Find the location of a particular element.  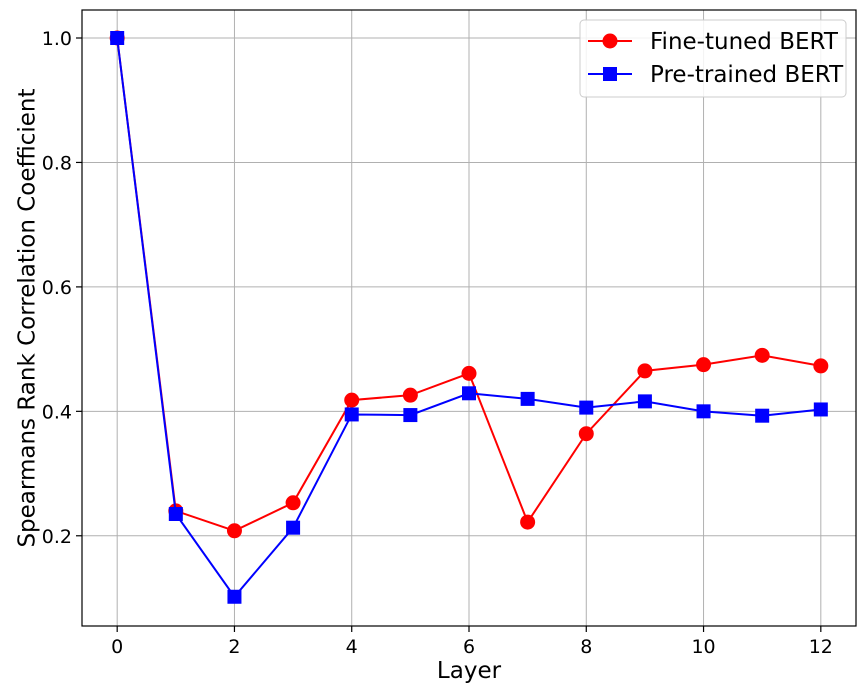

y-tick-label: 0.2 is located at coordinates (57, 537).